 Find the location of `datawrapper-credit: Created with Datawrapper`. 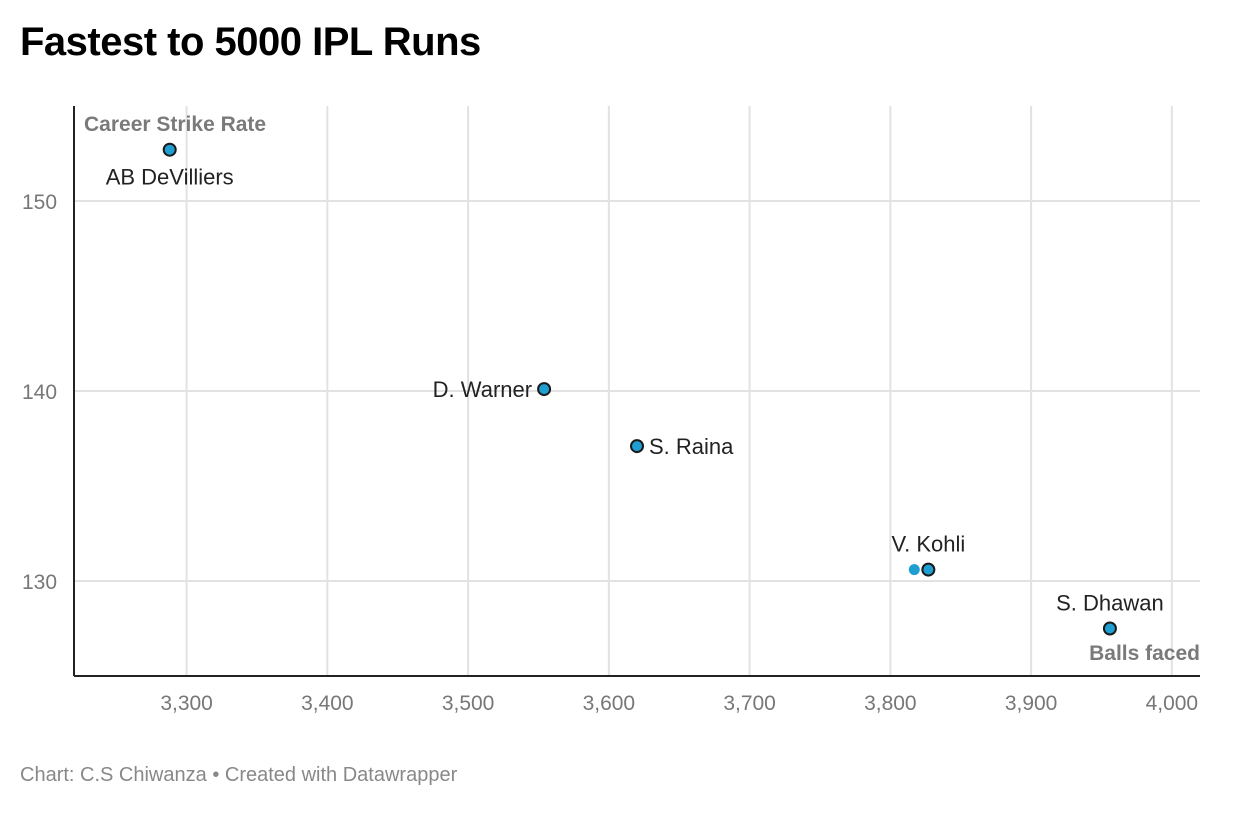

datawrapper-credit: Created with Datawrapper is located at coordinates (341, 775).